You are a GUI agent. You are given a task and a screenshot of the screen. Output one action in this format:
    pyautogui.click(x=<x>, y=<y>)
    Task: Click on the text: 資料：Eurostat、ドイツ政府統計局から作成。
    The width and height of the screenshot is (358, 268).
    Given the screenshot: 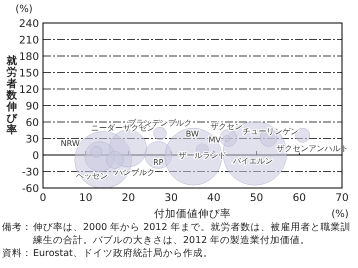 What is the action you would take?
    pyautogui.click(x=108, y=254)
    